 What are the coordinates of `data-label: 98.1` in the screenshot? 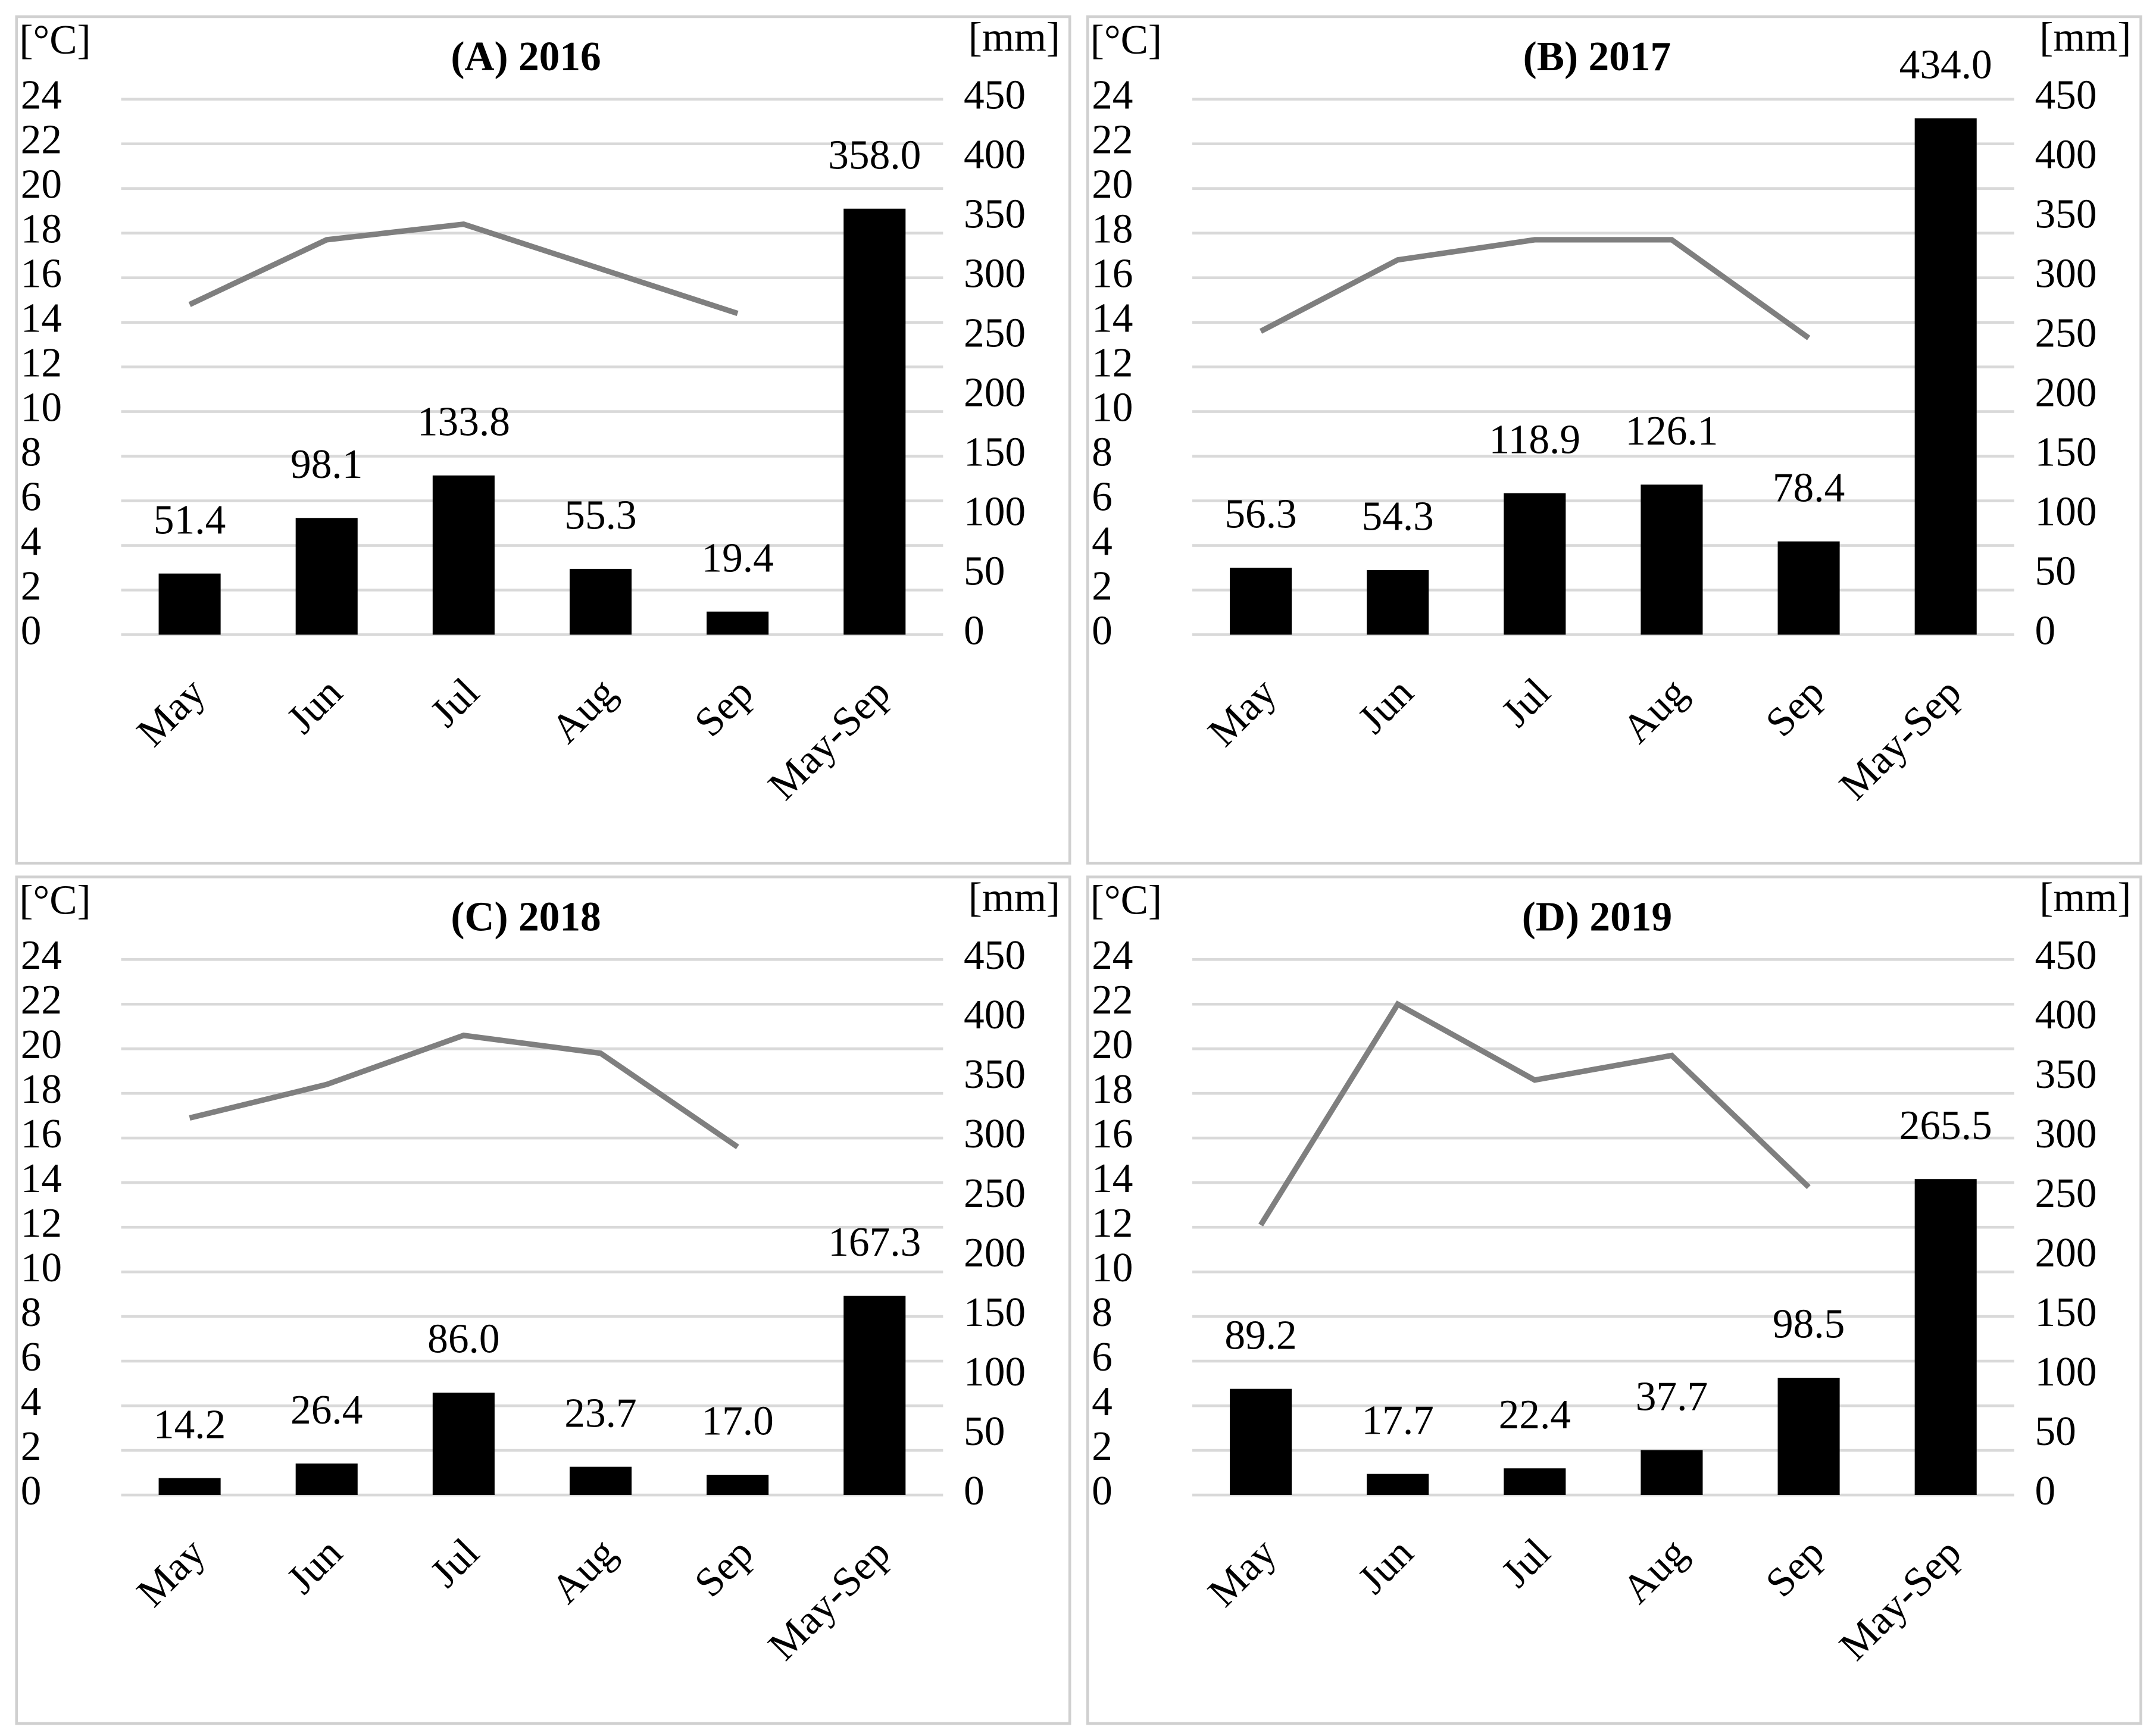 It's located at (327, 464).